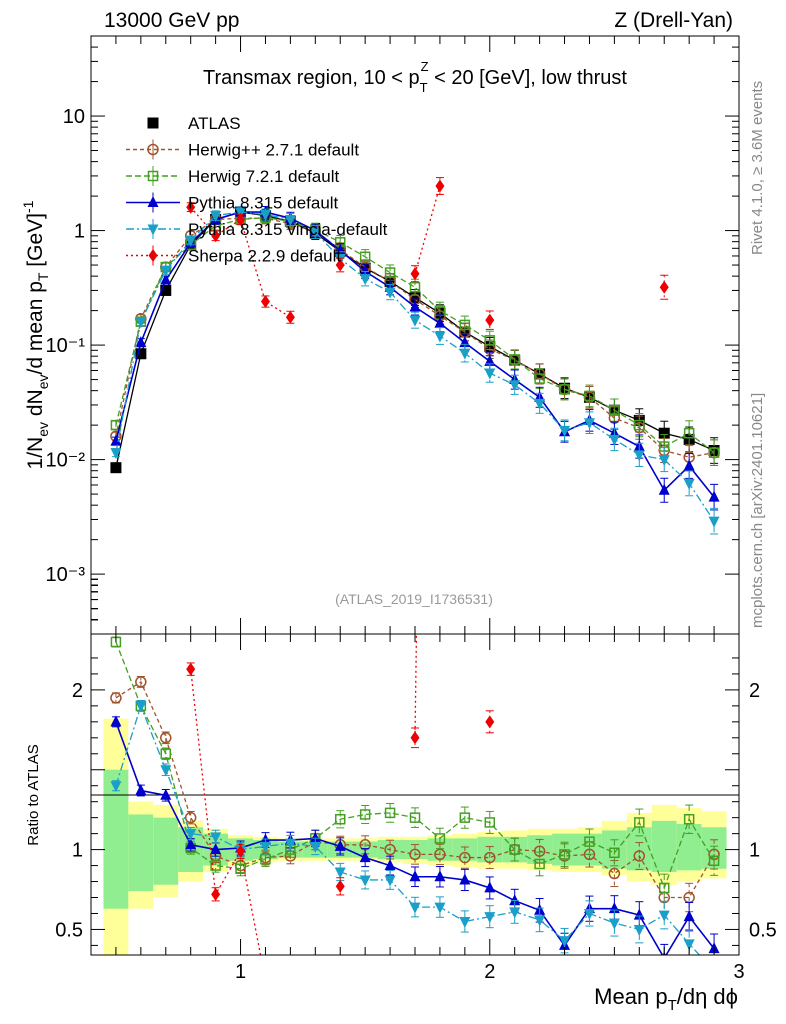  What do you see at coordinates (311, 78) in the screenshot?
I see `title-part-a: Transmax region, 10 < p` at bounding box center [311, 78].